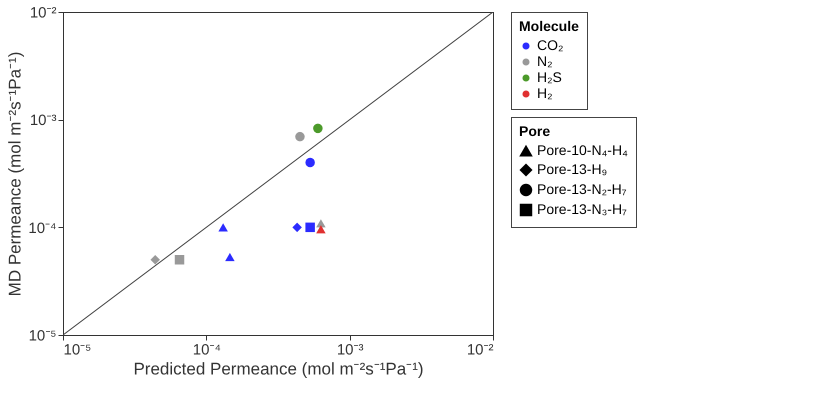 The width and height of the screenshot is (824, 414). Describe the element at coordinates (582, 189) in the screenshot. I see `legend-label: Pore-13-N₂-H₇` at that location.